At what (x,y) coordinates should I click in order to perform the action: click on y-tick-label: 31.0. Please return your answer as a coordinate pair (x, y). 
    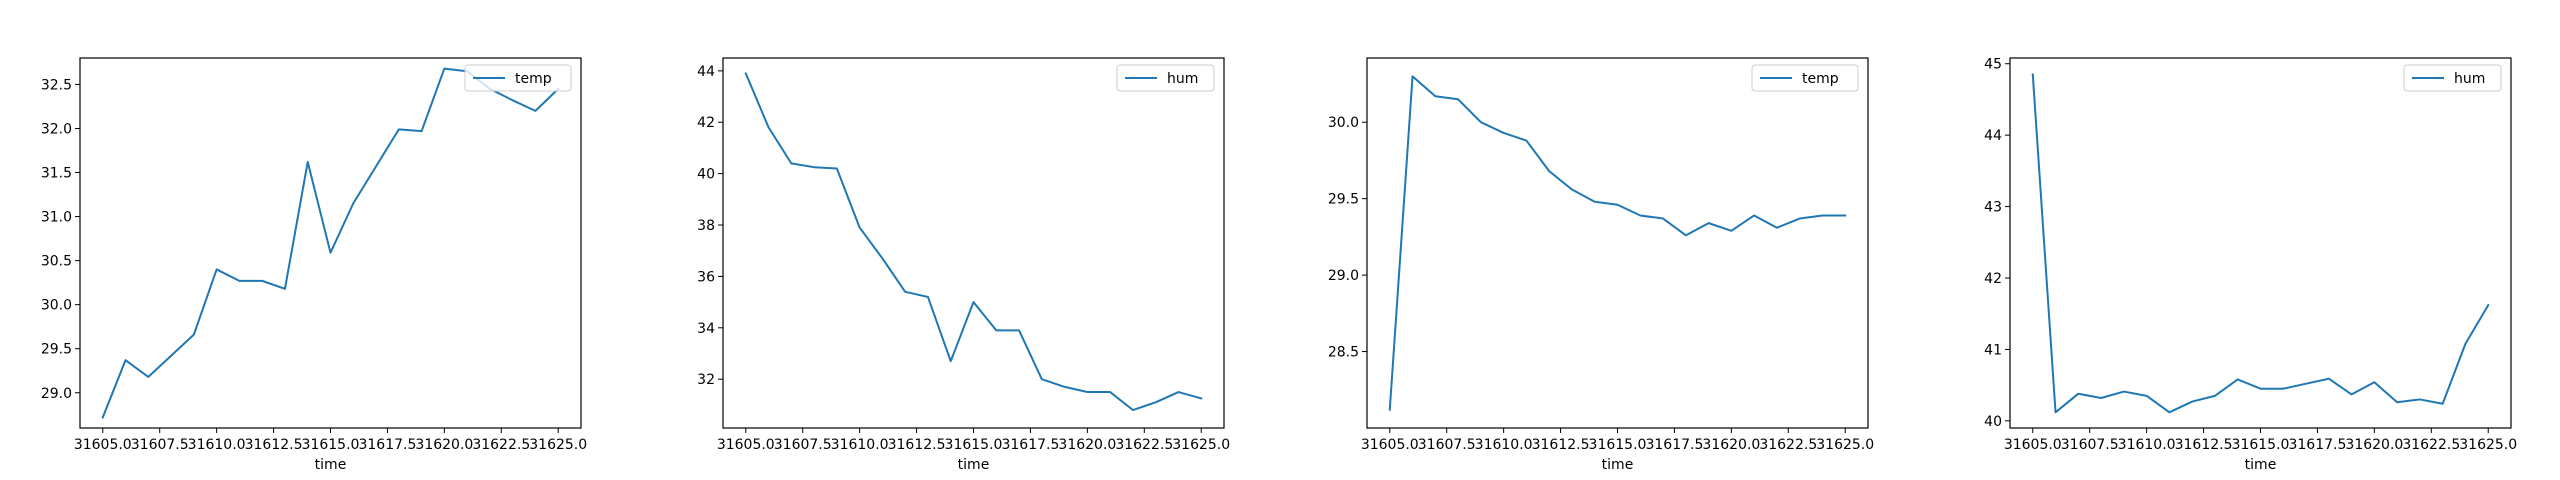
    Looking at the image, I should click on (56, 218).